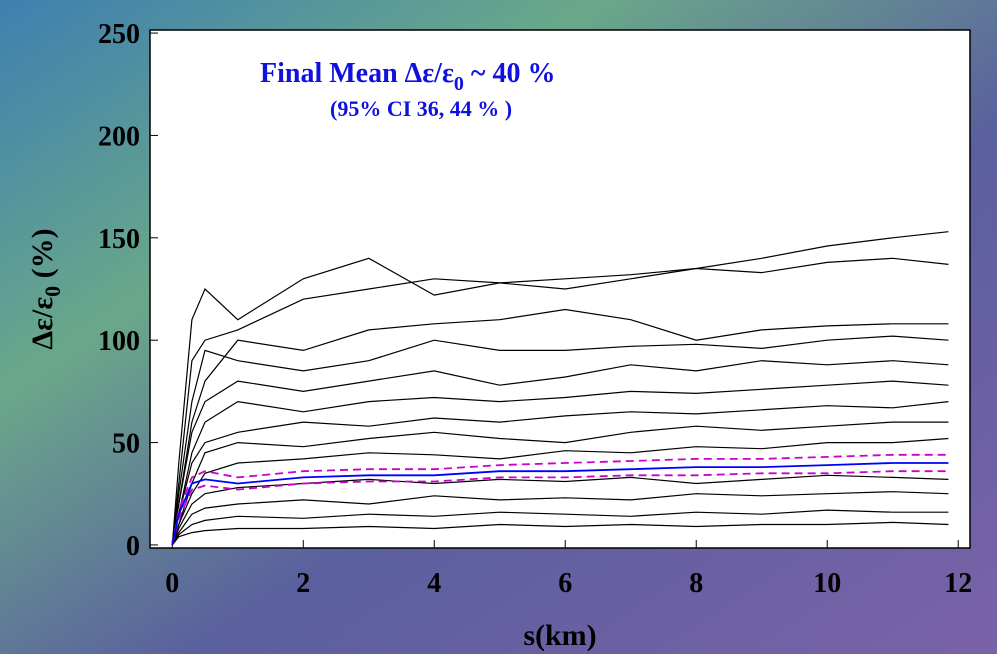 Image resolution: width=997 pixels, height=654 pixels. What do you see at coordinates (172, 583) in the screenshot?
I see `x-tick-label: 0` at bounding box center [172, 583].